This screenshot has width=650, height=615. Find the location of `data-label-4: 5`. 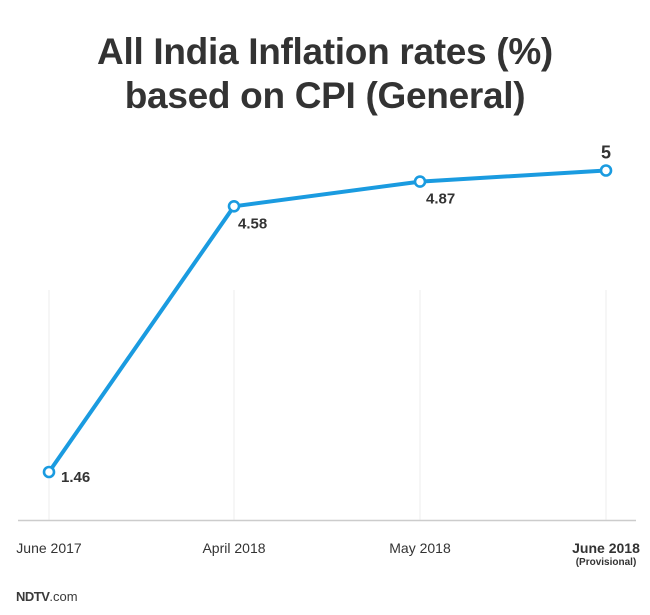

data-label-4: 5 is located at coordinates (606, 153).